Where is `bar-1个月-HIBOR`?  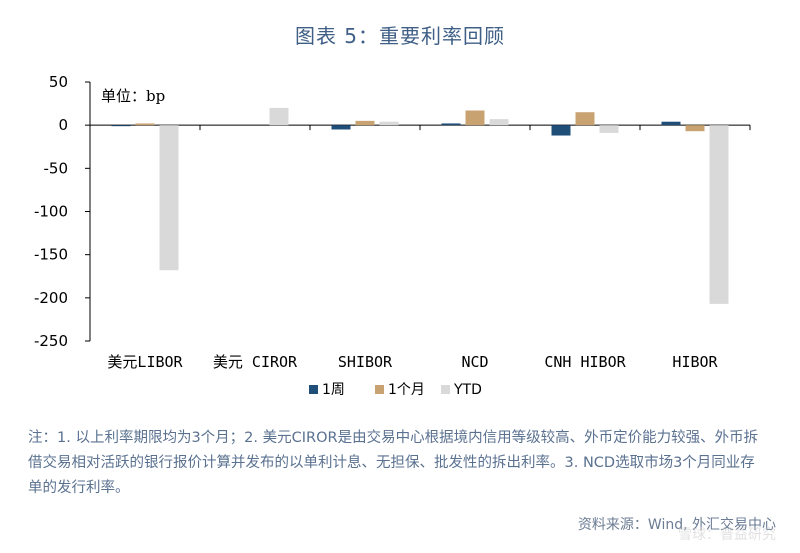
bar-1个月-HIBOR is located at coordinates (695, 128).